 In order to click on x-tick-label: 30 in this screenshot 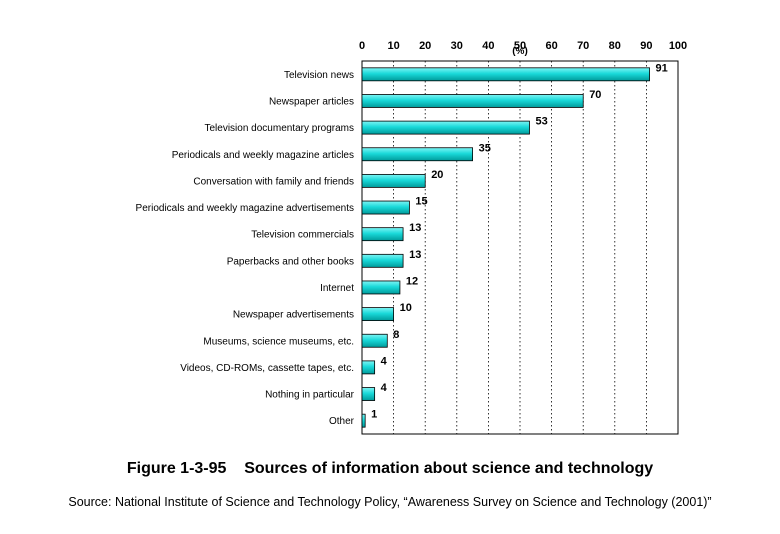, I will do `click(457, 46)`.